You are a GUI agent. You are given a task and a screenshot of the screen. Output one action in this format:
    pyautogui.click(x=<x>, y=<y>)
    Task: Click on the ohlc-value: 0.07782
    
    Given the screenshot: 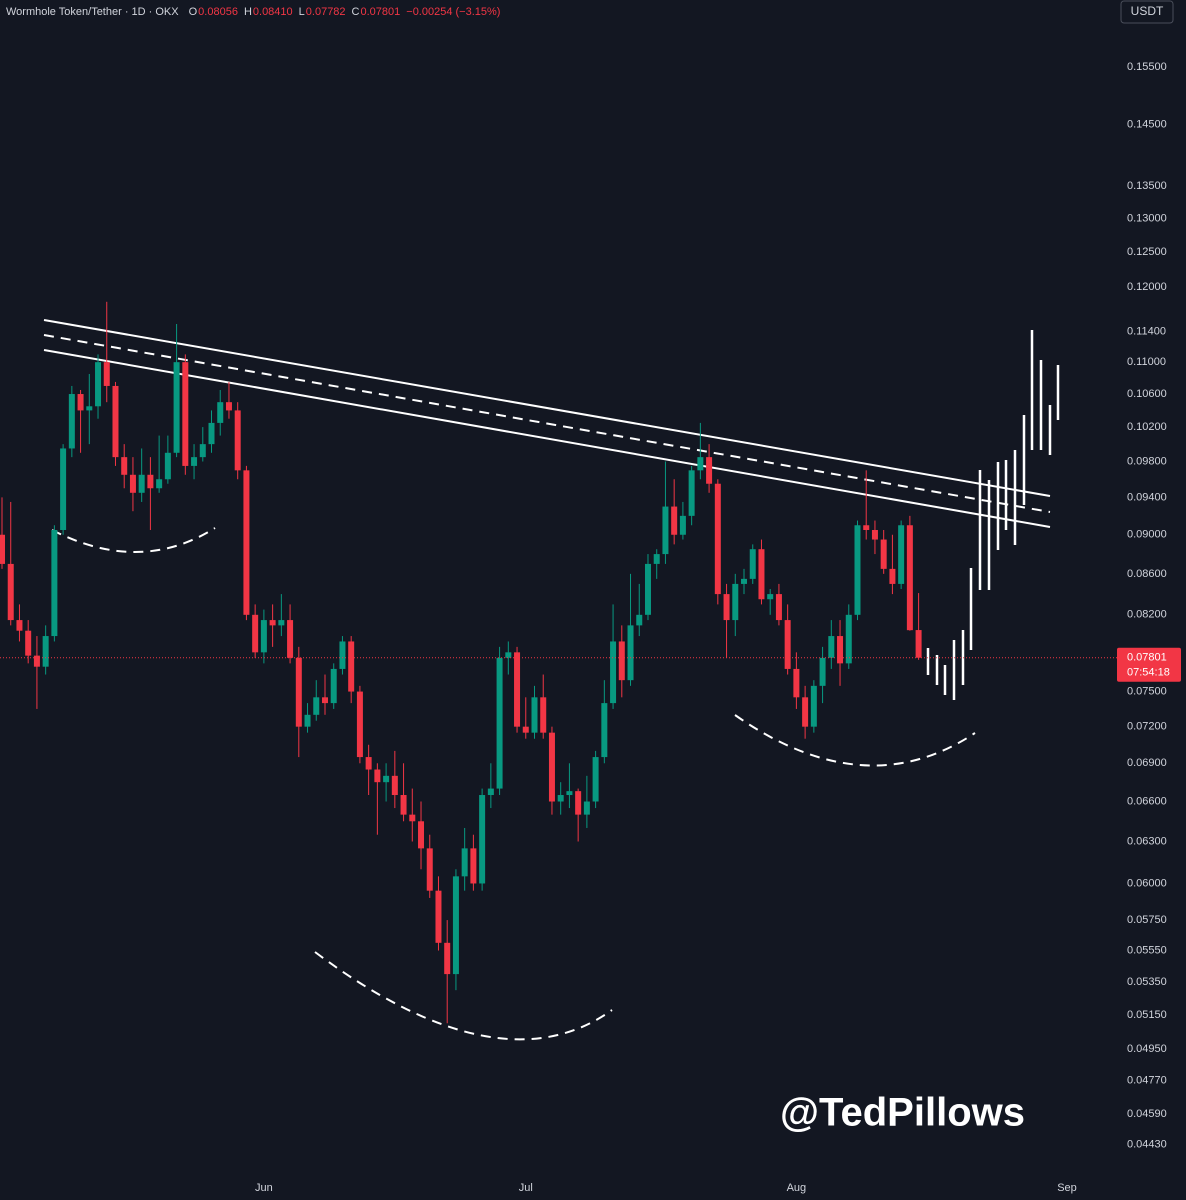 What is the action you would take?
    pyautogui.click(x=326, y=12)
    